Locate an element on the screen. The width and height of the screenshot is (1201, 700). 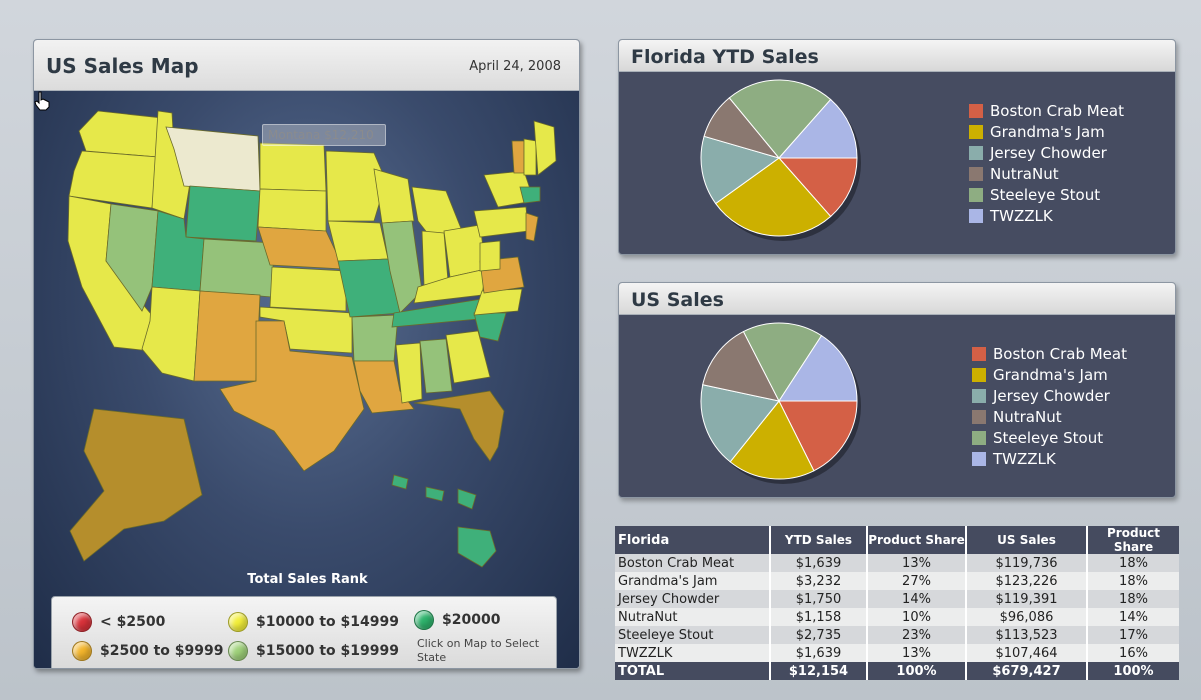
table-cell: 23% is located at coordinates (917, 635).